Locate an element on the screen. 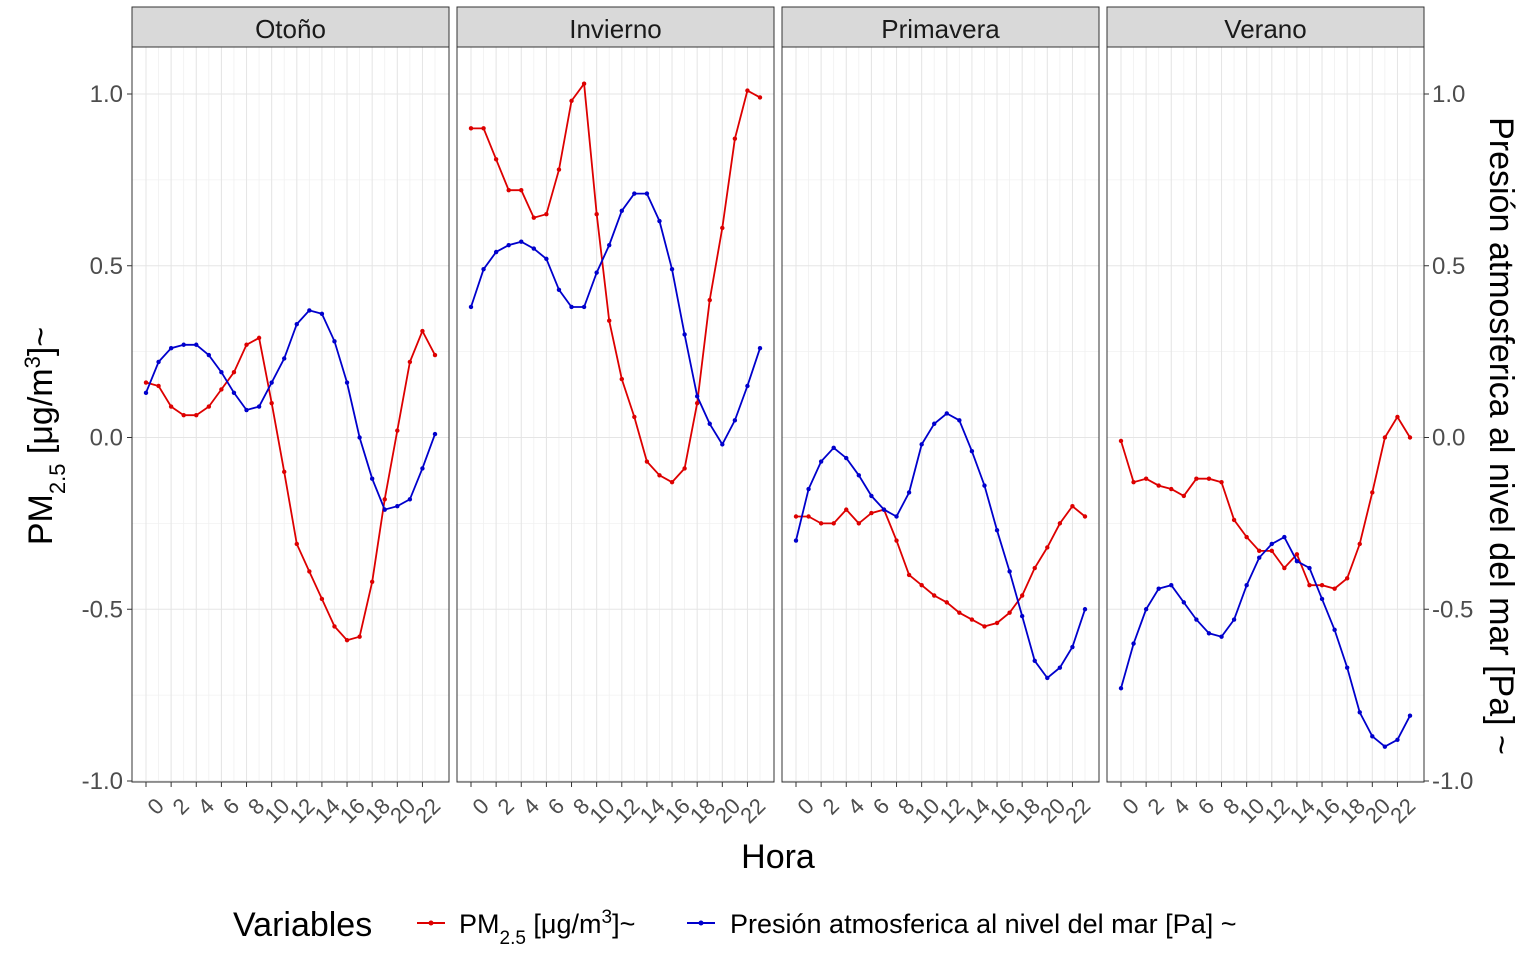  y-tick-label-left: 0.5 is located at coordinates (106, 266).